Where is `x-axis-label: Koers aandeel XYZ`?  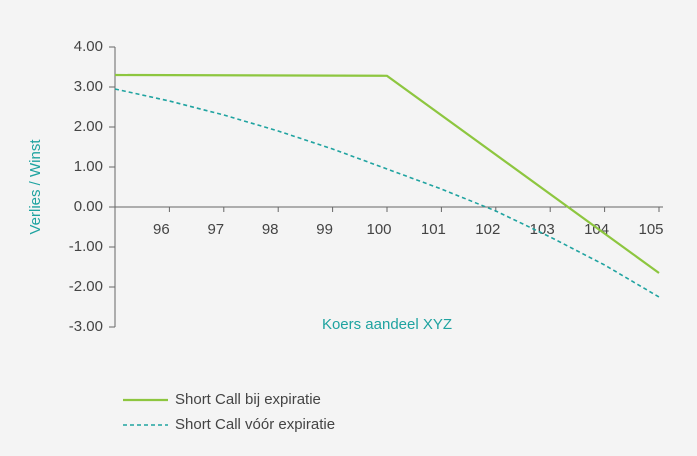 x-axis-label: Koers aandeel XYZ is located at coordinates (387, 324).